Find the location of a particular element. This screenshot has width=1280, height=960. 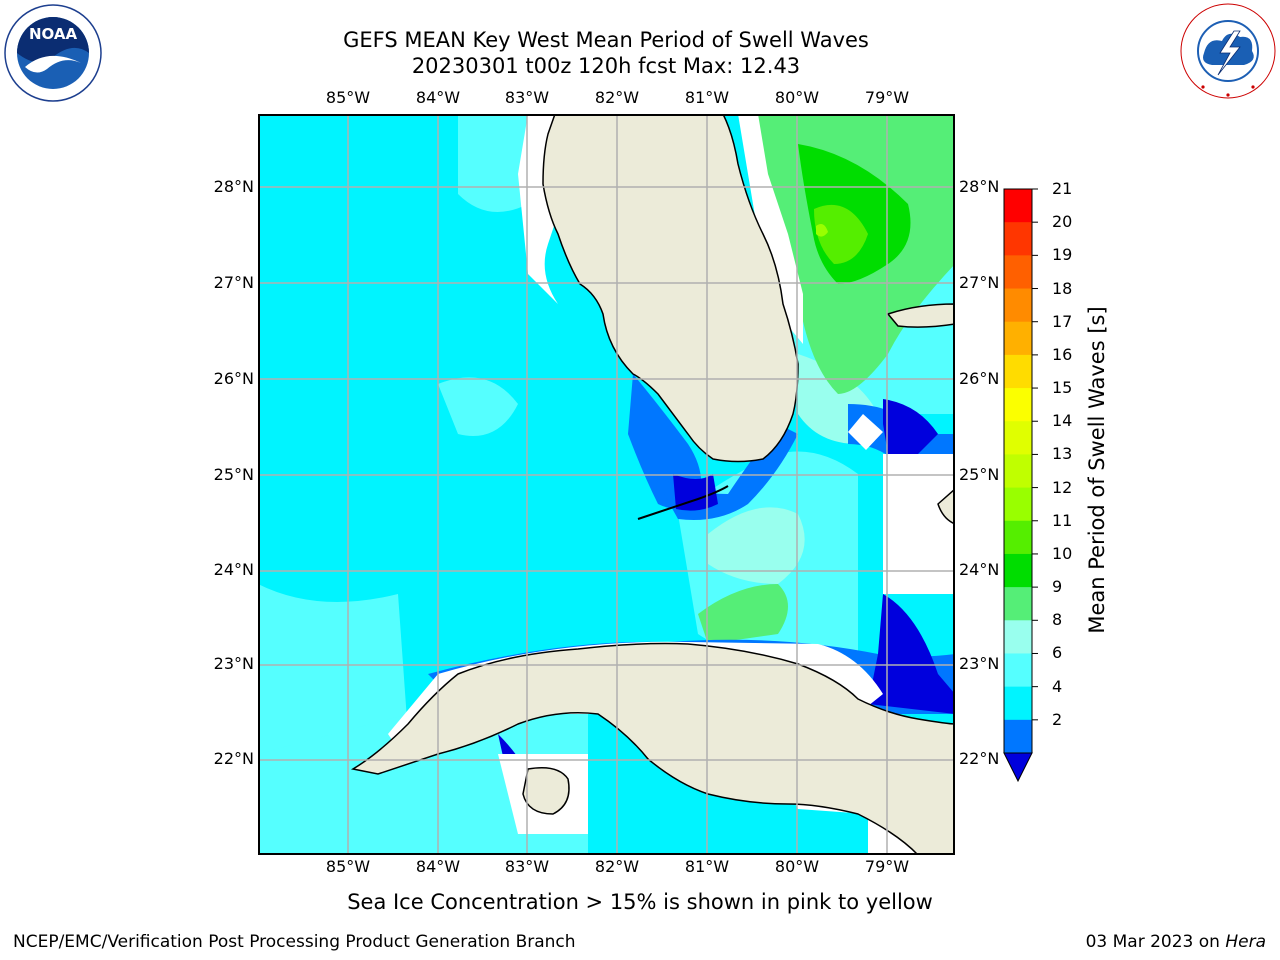

sea-field-2-4s-se is located at coordinates (911, 654).